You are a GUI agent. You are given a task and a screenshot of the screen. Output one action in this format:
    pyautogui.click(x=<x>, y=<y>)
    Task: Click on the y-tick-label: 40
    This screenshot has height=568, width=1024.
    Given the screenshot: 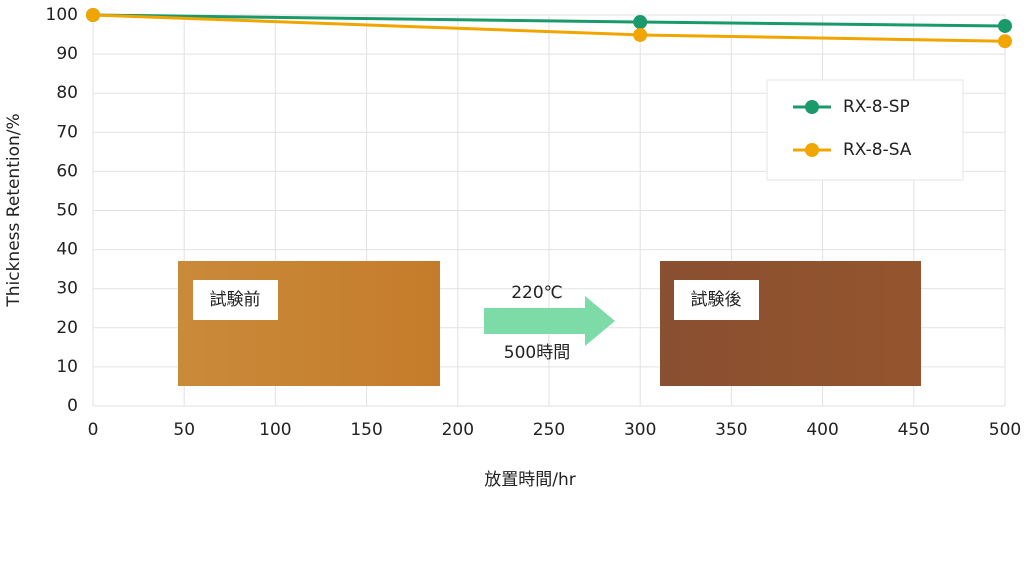 What is the action you would take?
    pyautogui.click(x=67, y=250)
    